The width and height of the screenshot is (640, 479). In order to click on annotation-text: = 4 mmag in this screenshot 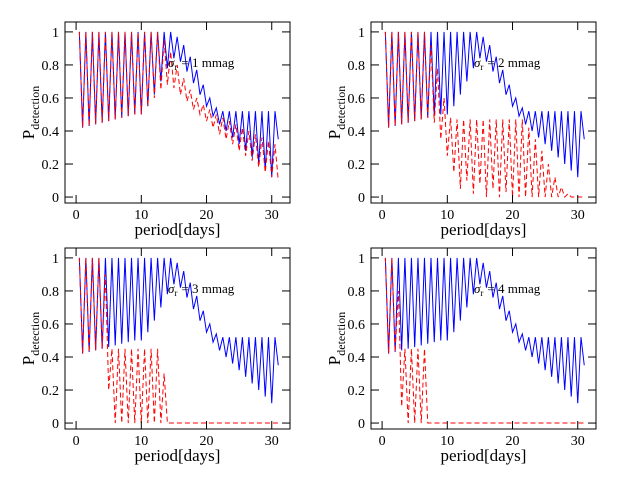, I will do `click(513, 288)`.